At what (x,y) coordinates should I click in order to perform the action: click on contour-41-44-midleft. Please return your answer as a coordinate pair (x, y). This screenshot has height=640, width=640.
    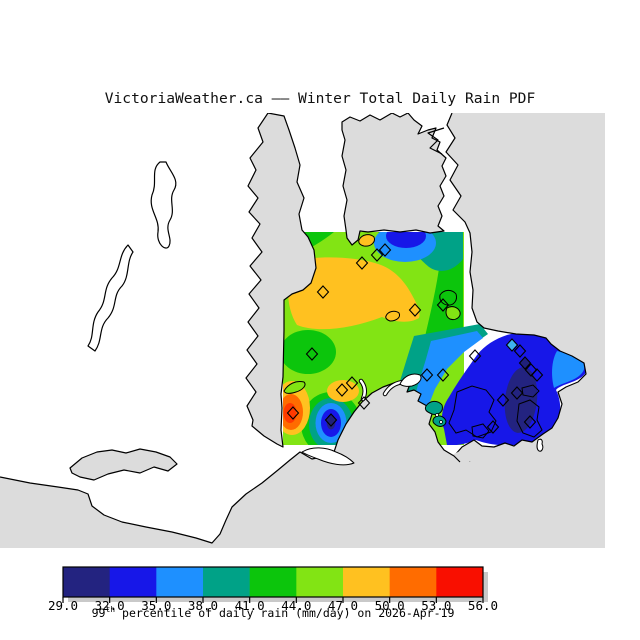
    Looking at the image, I should click on (309, 352).